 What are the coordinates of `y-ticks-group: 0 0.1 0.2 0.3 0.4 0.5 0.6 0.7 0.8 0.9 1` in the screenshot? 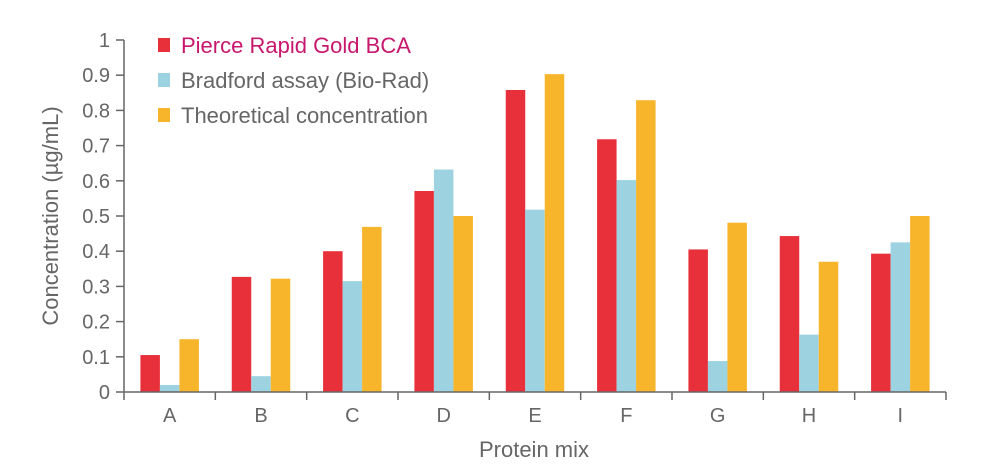 It's located at (103, 217).